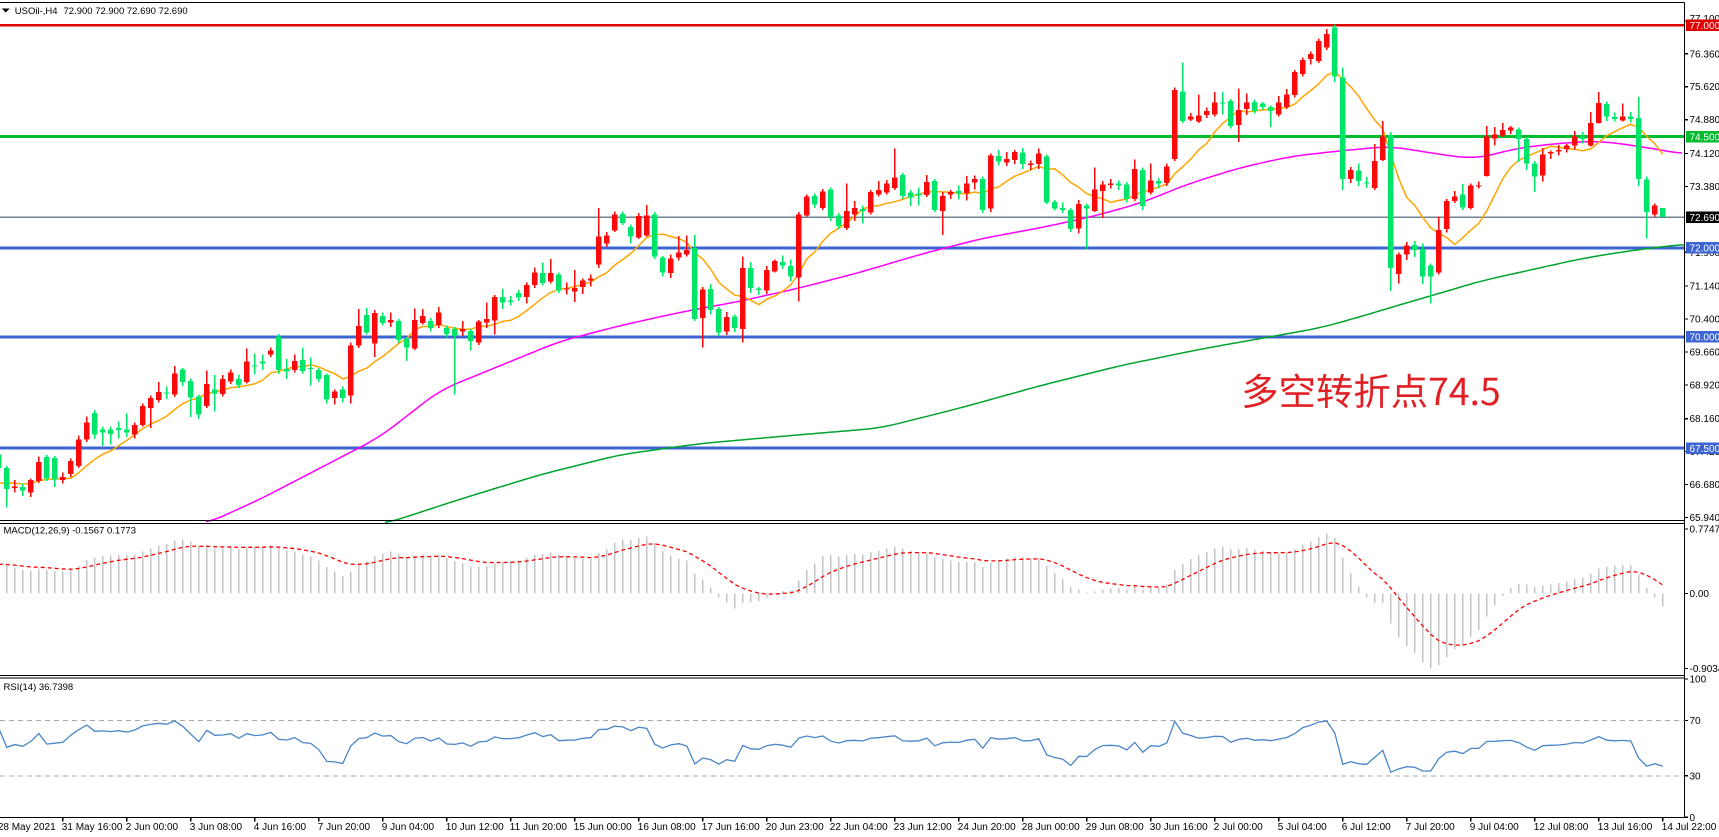 Image resolution: width=1719 pixels, height=837 pixels. I want to click on svg-text: 66.680, so click(1704, 485).